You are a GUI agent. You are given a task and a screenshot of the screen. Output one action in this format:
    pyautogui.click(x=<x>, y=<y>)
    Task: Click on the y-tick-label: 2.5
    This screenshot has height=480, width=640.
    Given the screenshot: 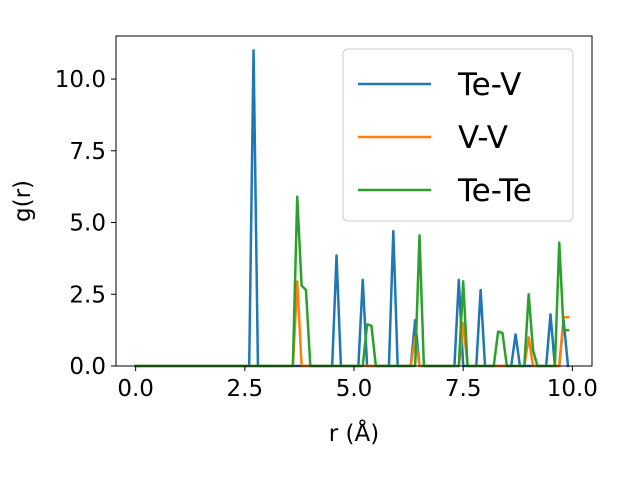 What is the action you would take?
    pyautogui.click(x=87, y=295)
    